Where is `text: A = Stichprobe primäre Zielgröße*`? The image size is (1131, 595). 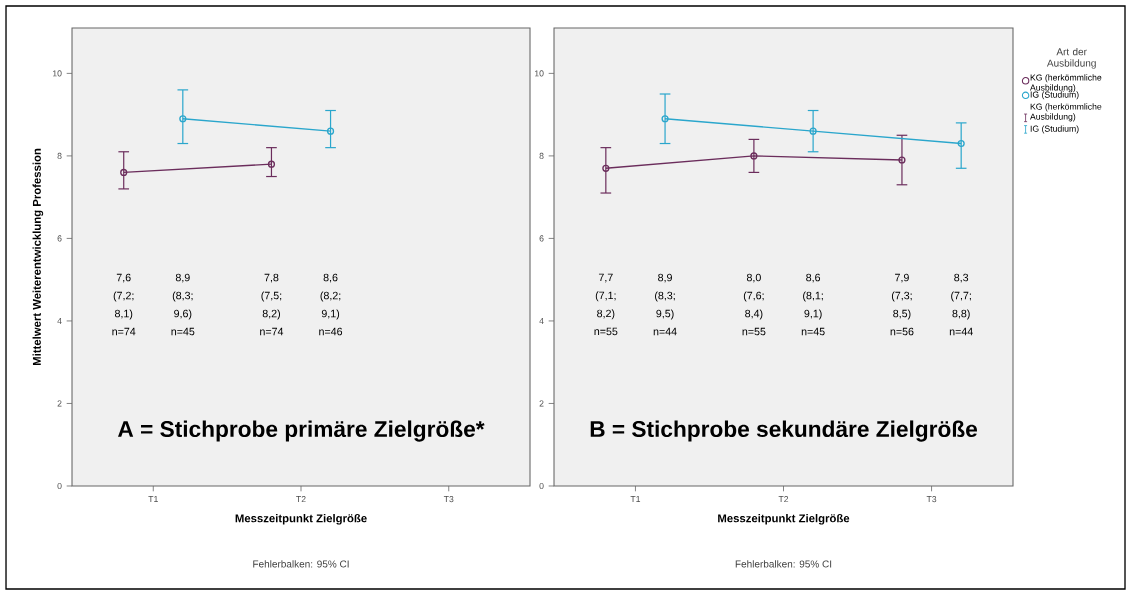
text: A = Stichprobe primäre Zielgröße* is located at coordinates (301, 431).